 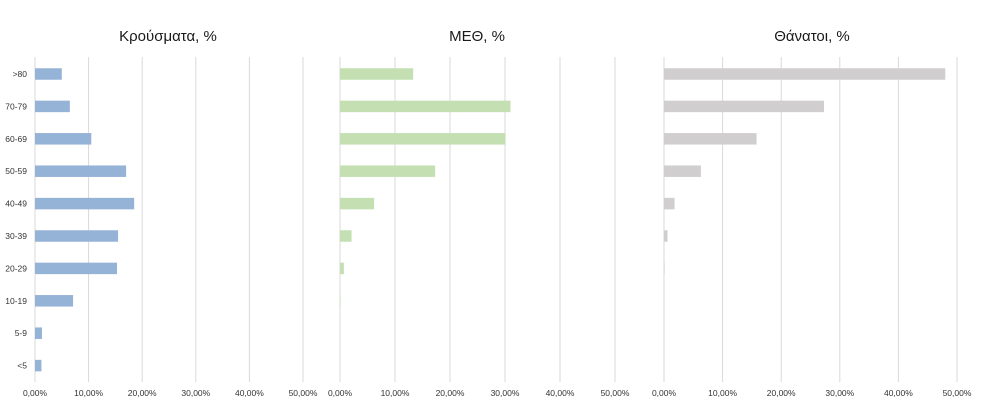 I want to click on category-label: 50-59, so click(x=16, y=171).